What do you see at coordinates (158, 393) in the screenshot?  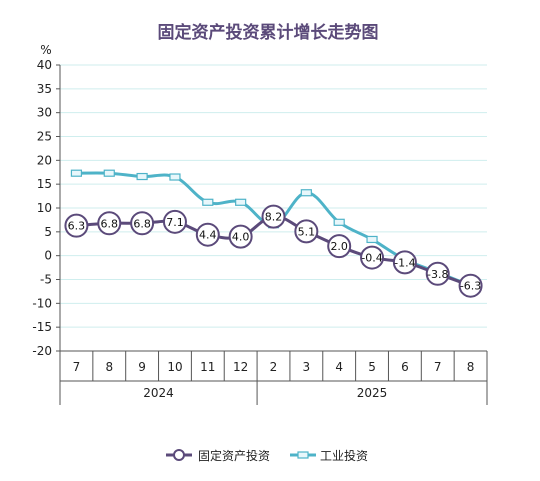 I see `year-group-label: 2024` at bounding box center [158, 393].